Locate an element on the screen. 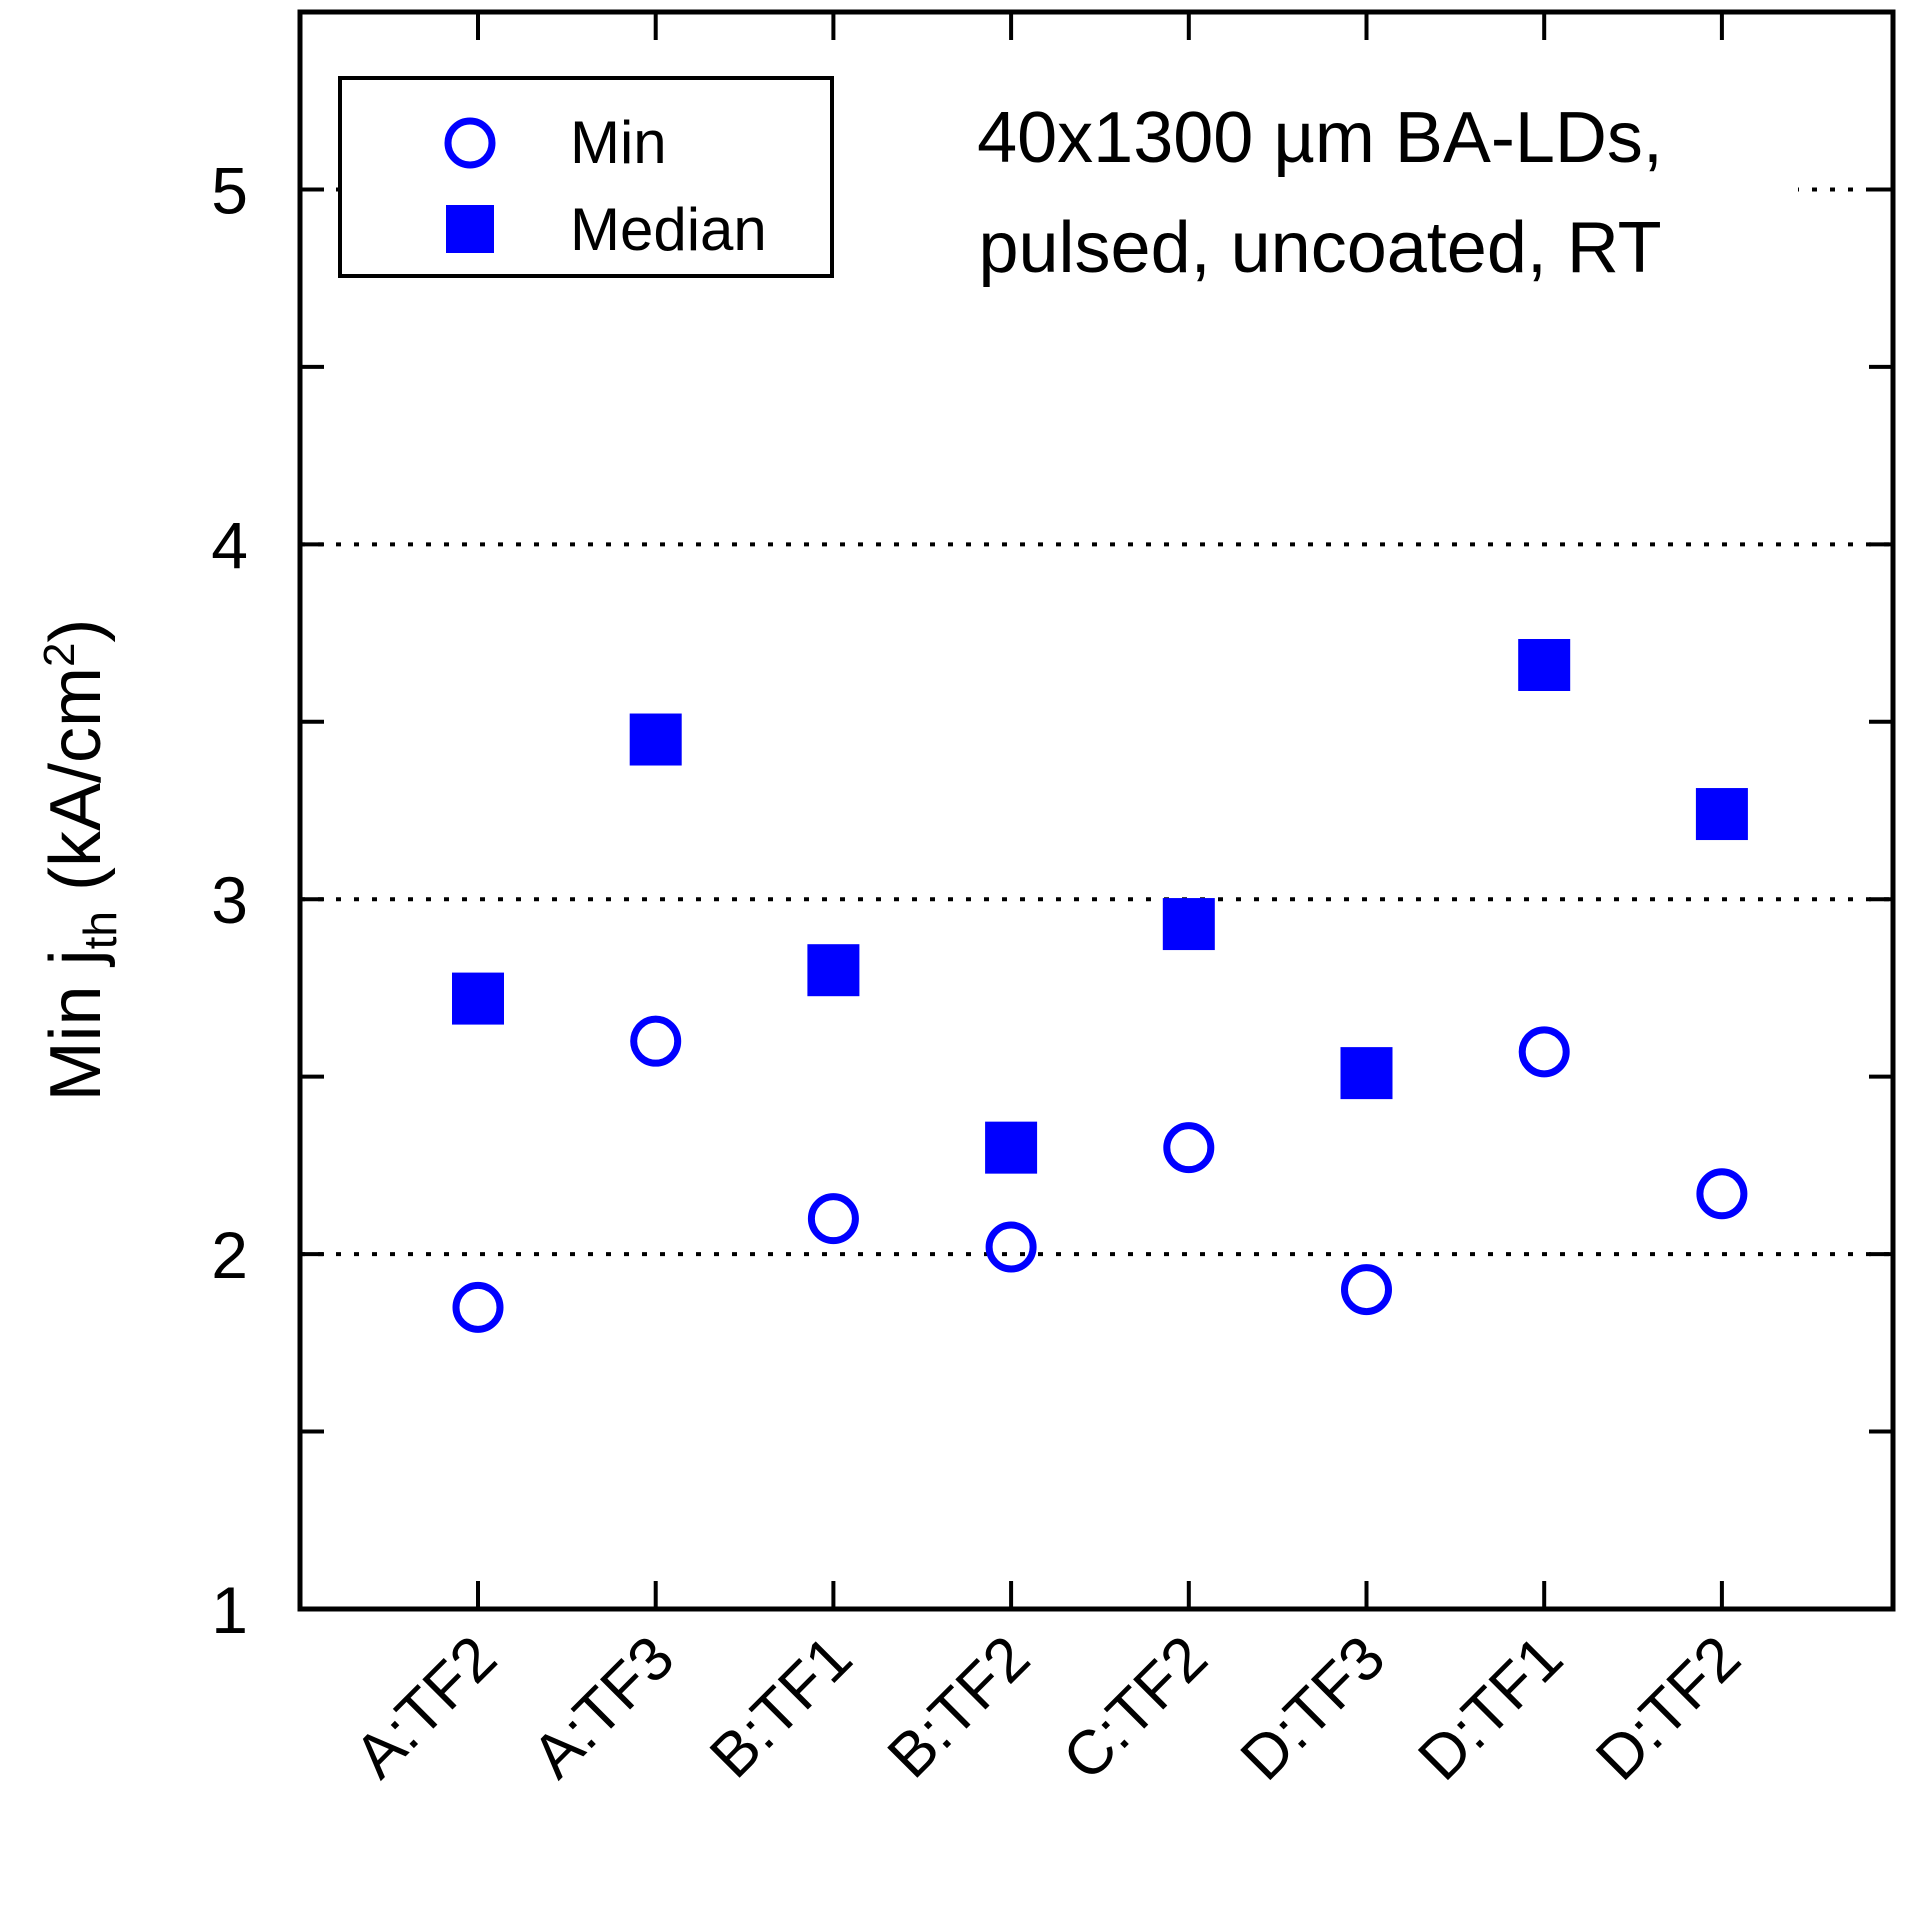 The width and height of the screenshot is (1920, 1920). annotation-line-1: 40x1300 µm BA-LDs, is located at coordinates (1320, 138).